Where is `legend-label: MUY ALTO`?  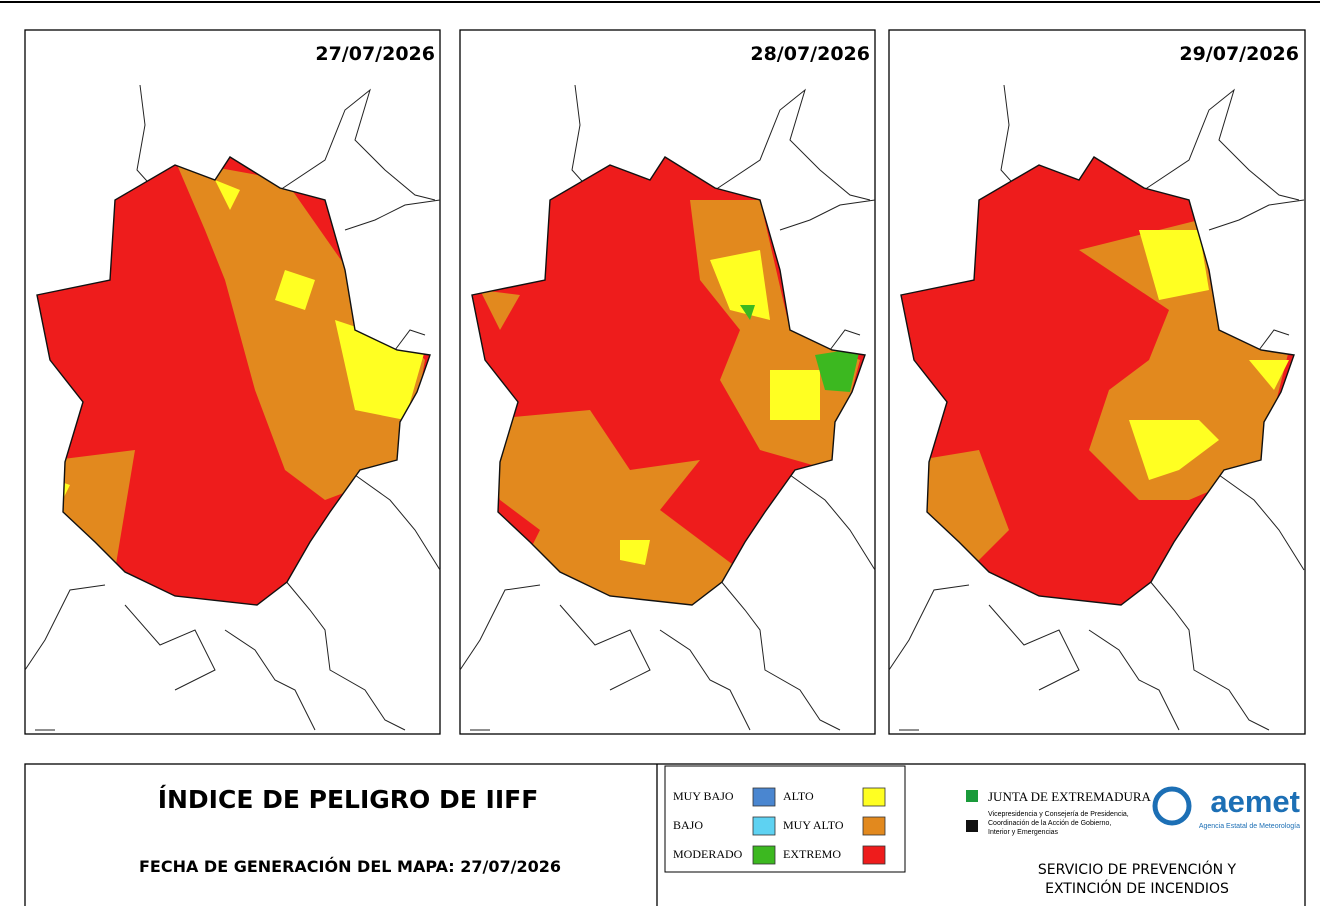 legend-label: MUY ALTO is located at coordinates (813, 825).